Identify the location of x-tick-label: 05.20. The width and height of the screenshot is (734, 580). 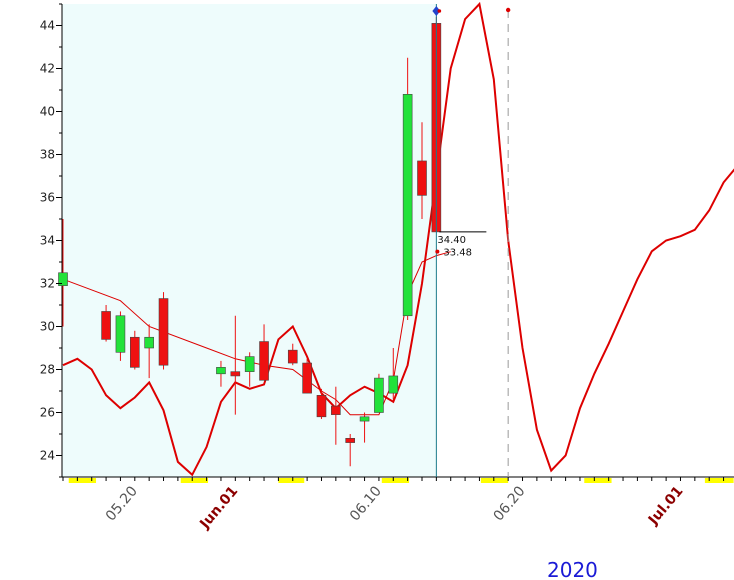
(122, 503).